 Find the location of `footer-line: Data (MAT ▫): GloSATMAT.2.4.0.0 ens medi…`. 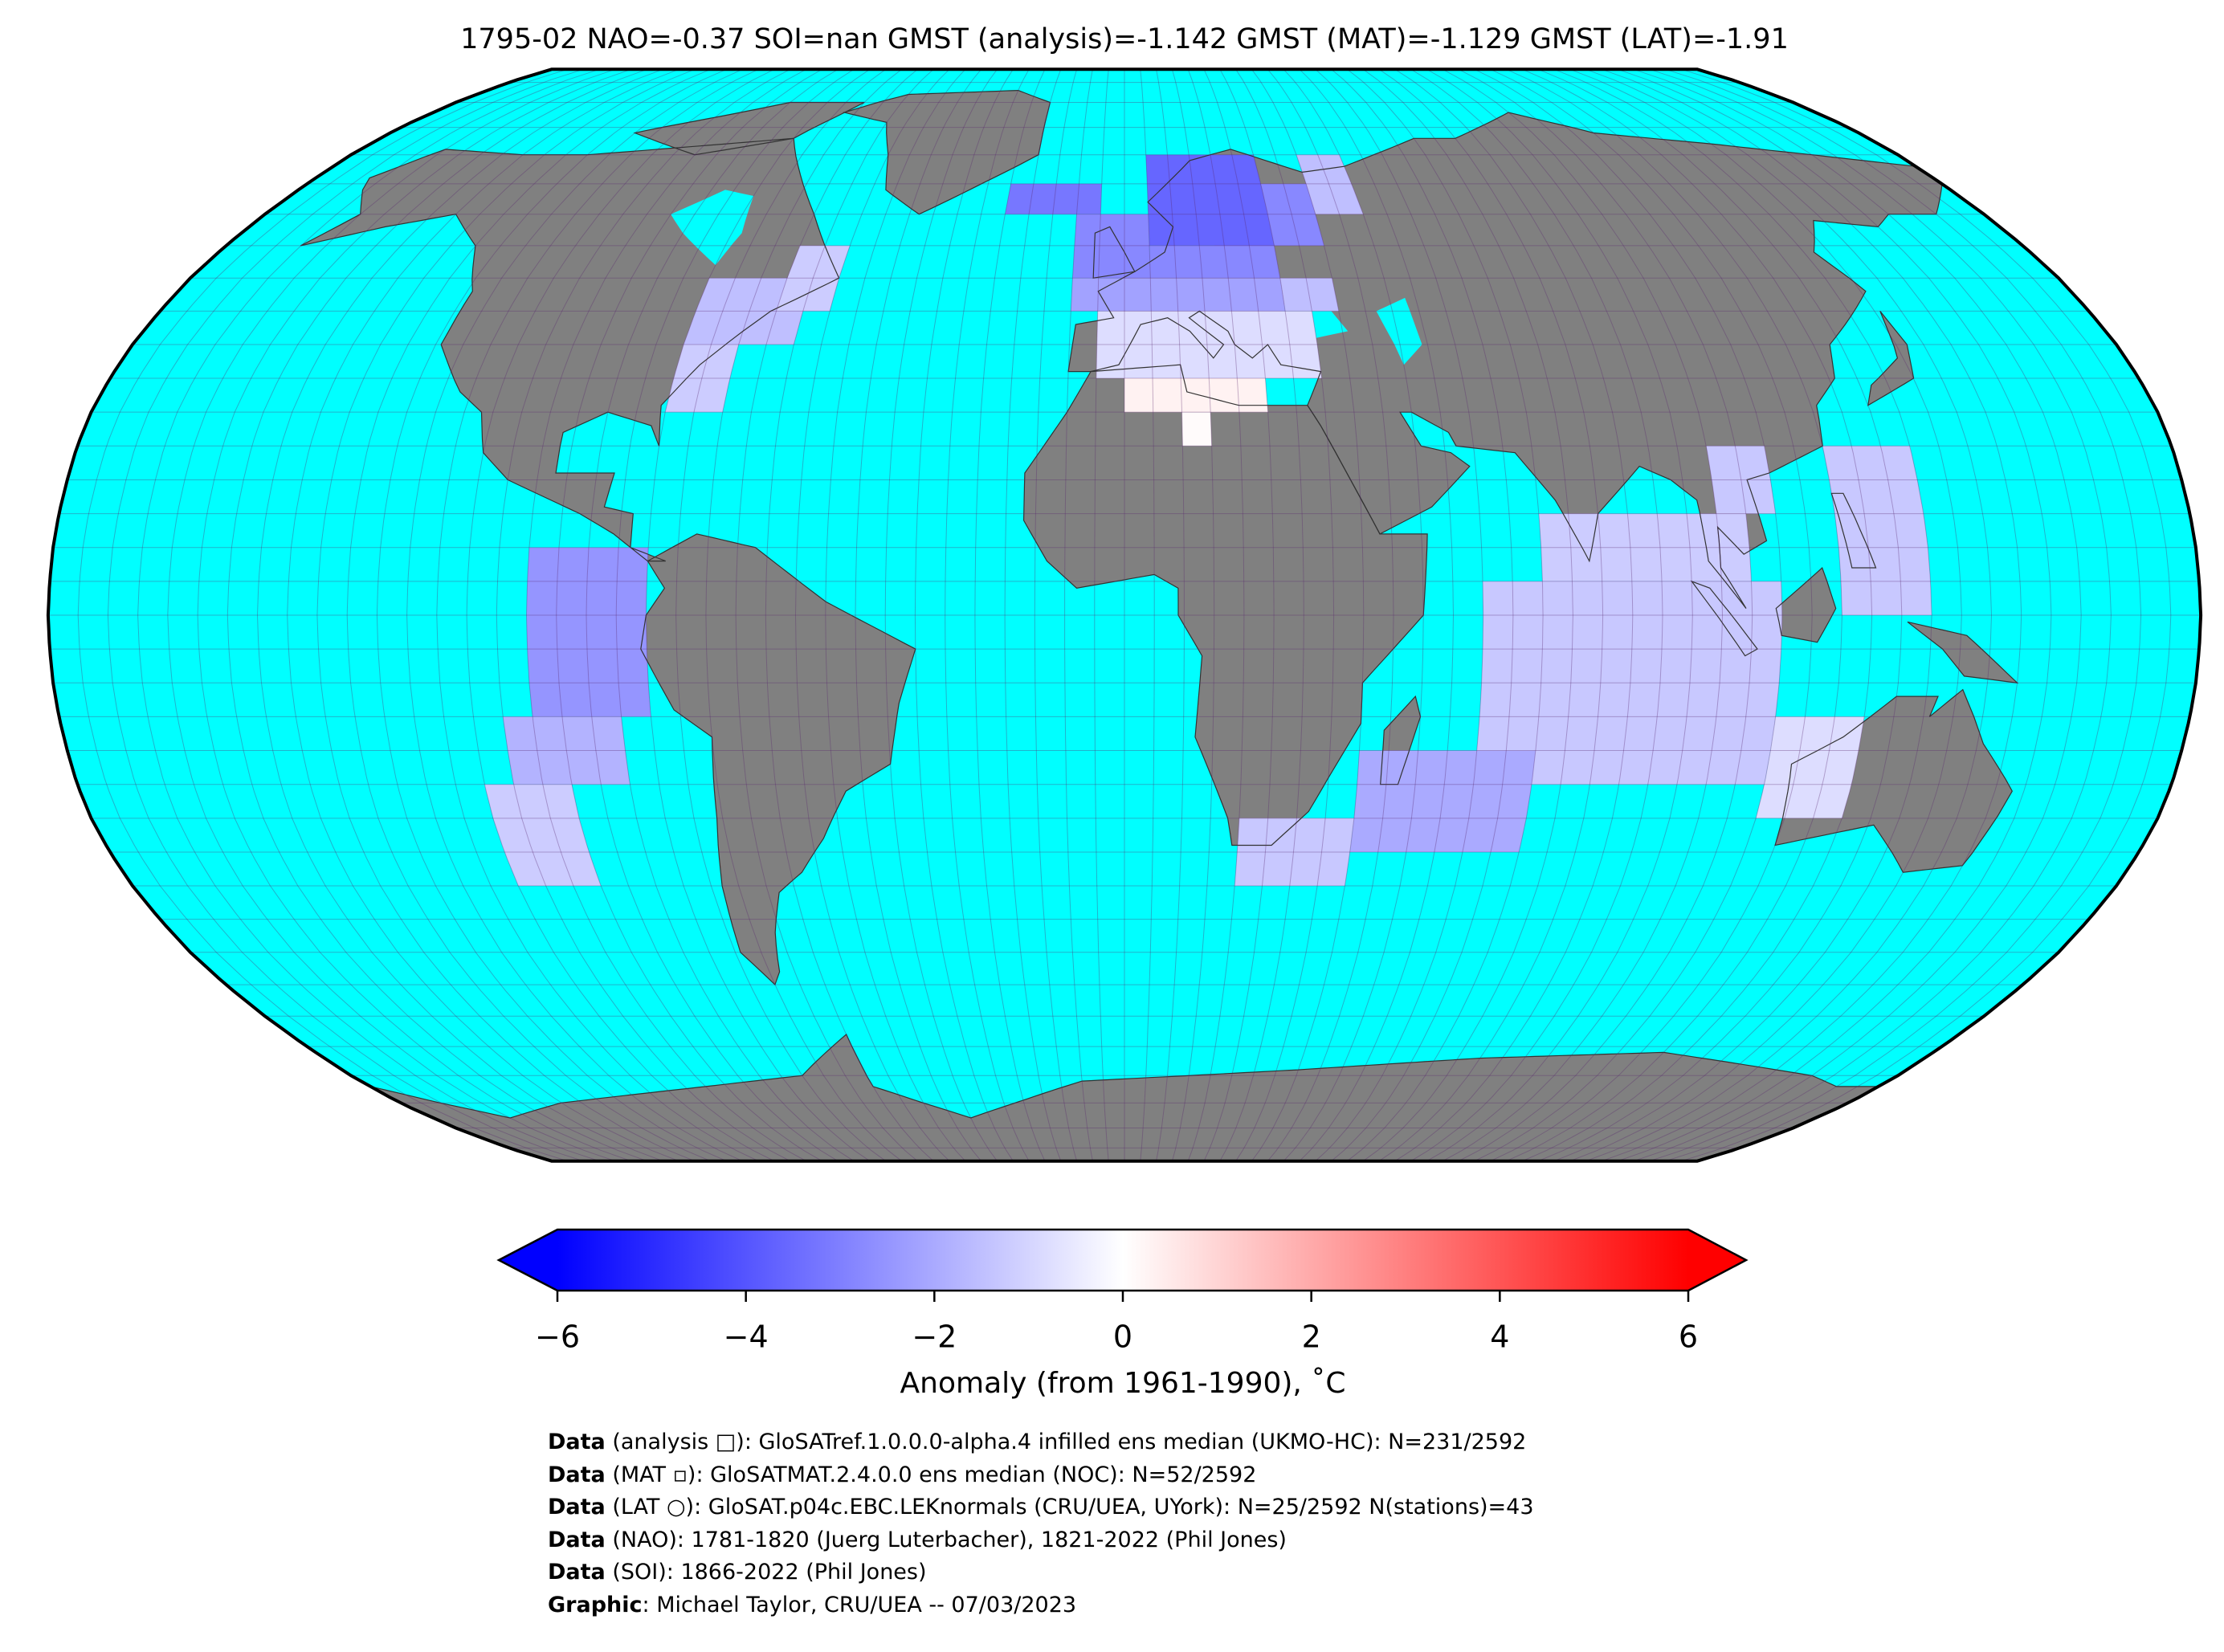

footer-line: Data (MAT ▫): GloSATMAT.2.4.0.0 ens medi… is located at coordinates (1041, 1475).